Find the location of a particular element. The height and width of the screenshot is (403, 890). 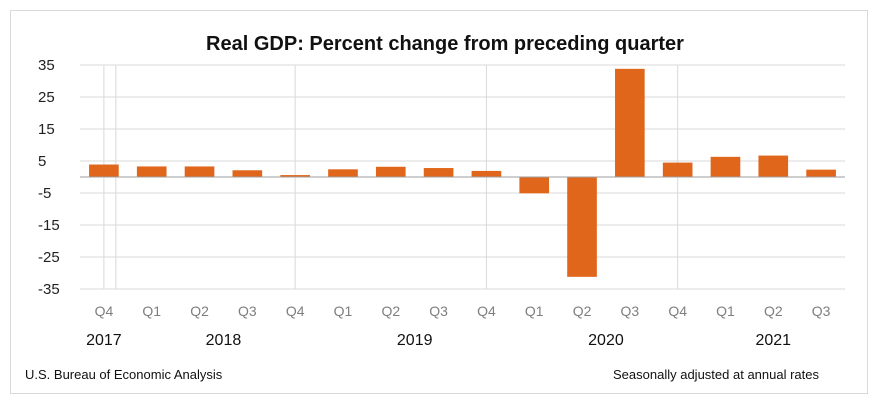

y-tick-label: -25 is located at coordinates (49, 257).